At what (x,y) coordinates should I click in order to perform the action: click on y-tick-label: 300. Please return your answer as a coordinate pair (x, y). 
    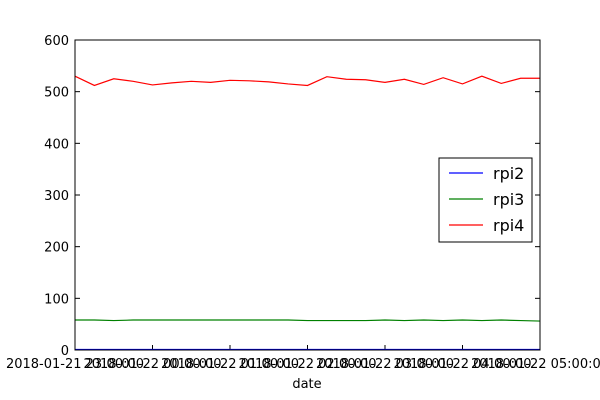
    Looking at the image, I should click on (56, 196).